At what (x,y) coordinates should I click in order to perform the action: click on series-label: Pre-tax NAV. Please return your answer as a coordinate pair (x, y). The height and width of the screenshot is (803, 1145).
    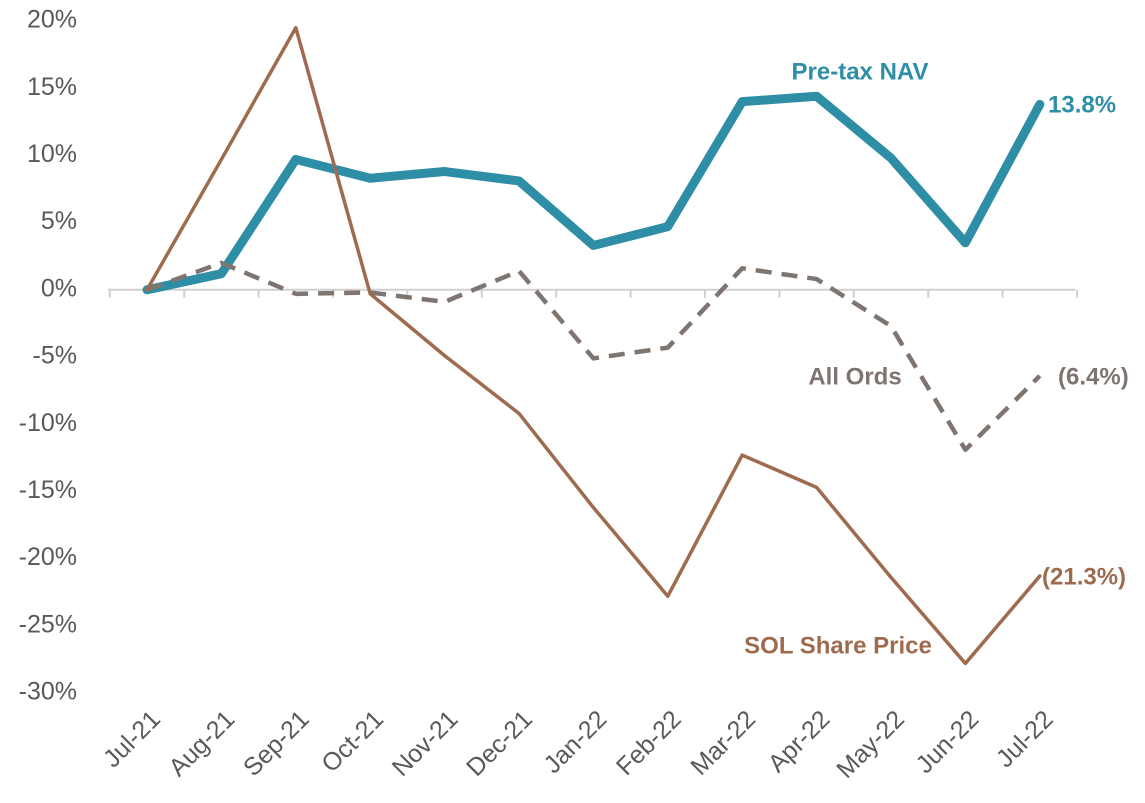
    Looking at the image, I should click on (860, 71).